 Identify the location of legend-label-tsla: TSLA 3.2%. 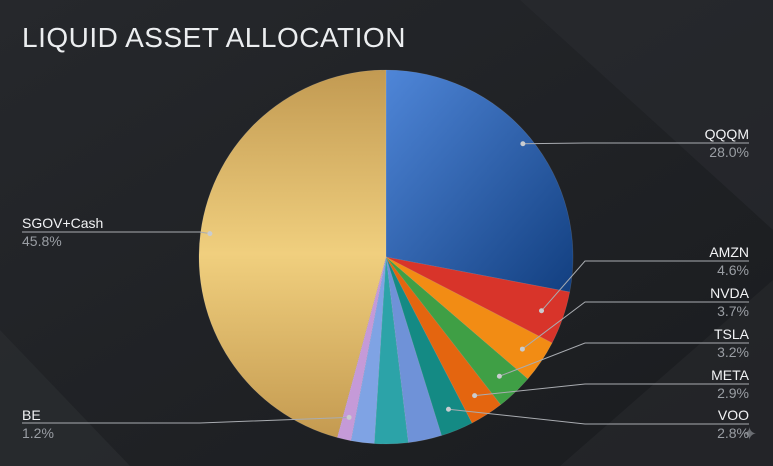
(731, 343).